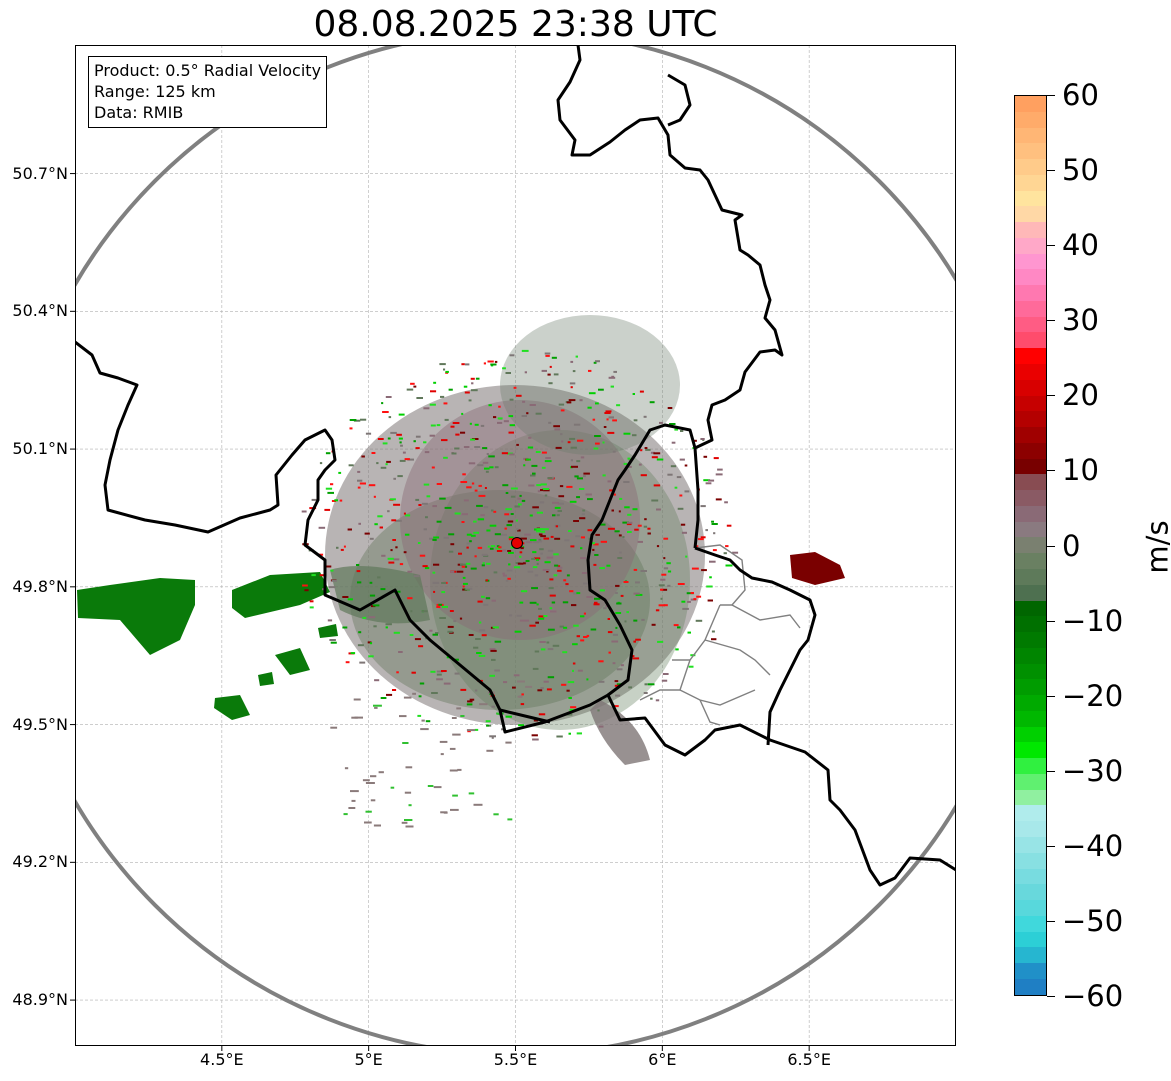 The width and height of the screenshot is (1171, 1081). What do you see at coordinates (139, 112) in the screenshot?
I see `info-data-source: Data: RMIB` at bounding box center [139, 112].